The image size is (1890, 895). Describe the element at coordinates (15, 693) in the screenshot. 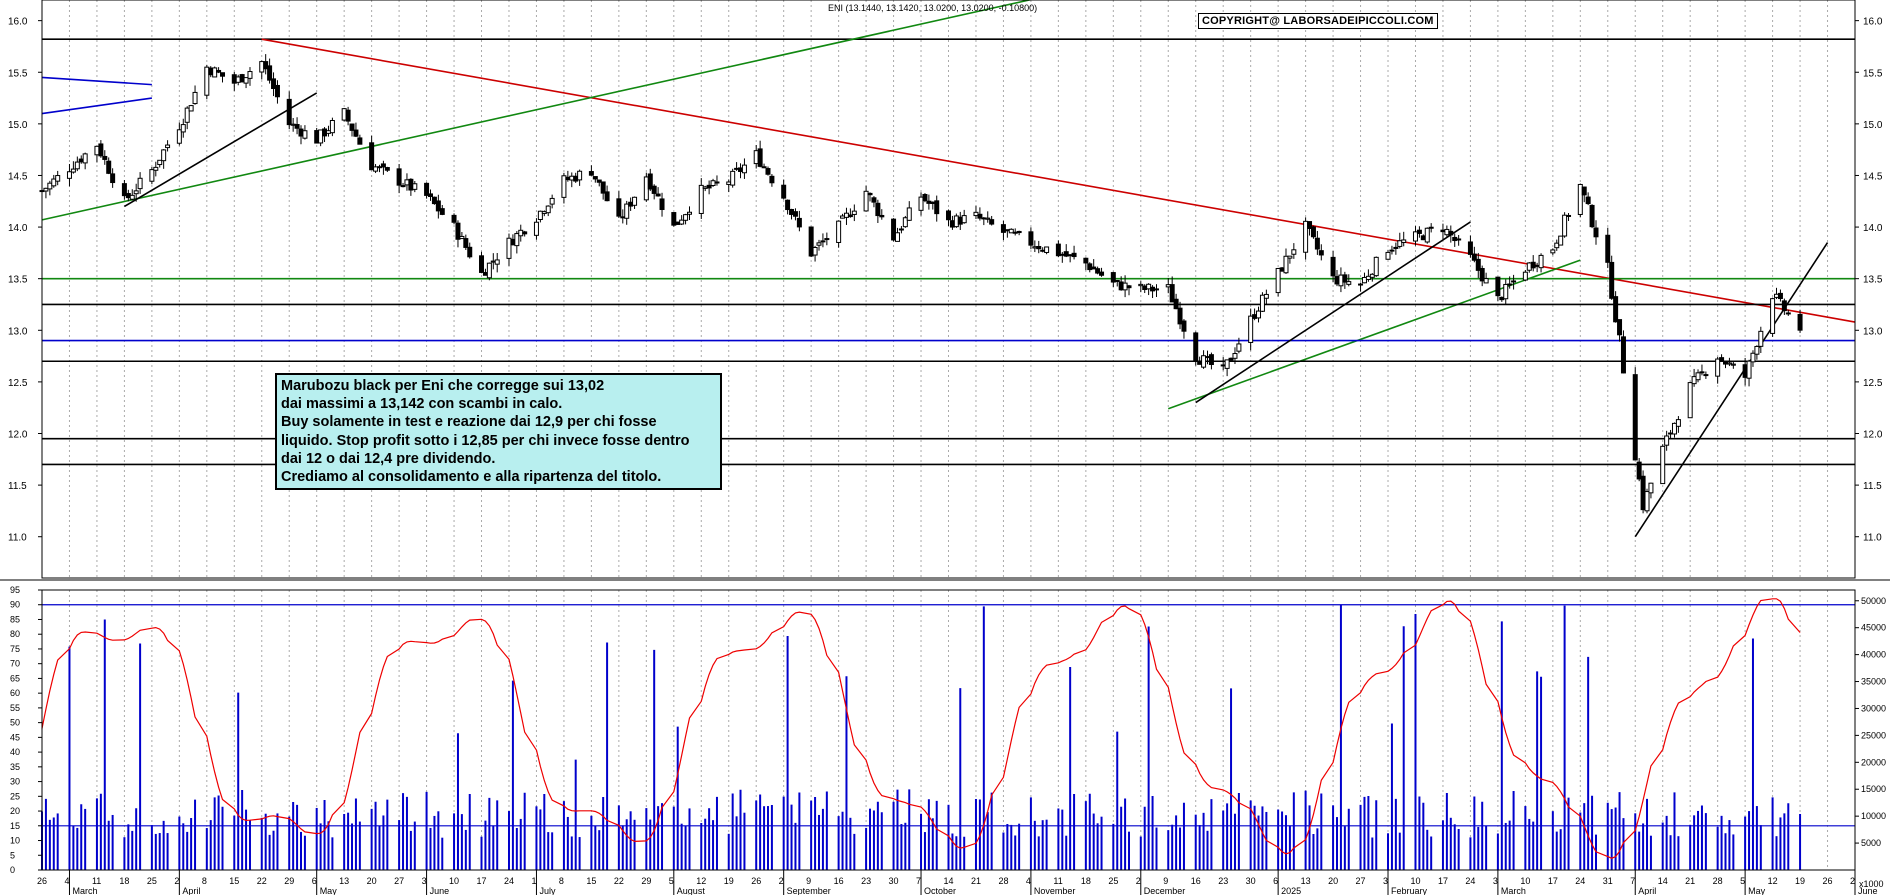

I see `osc-tick-label: 60` at that location.